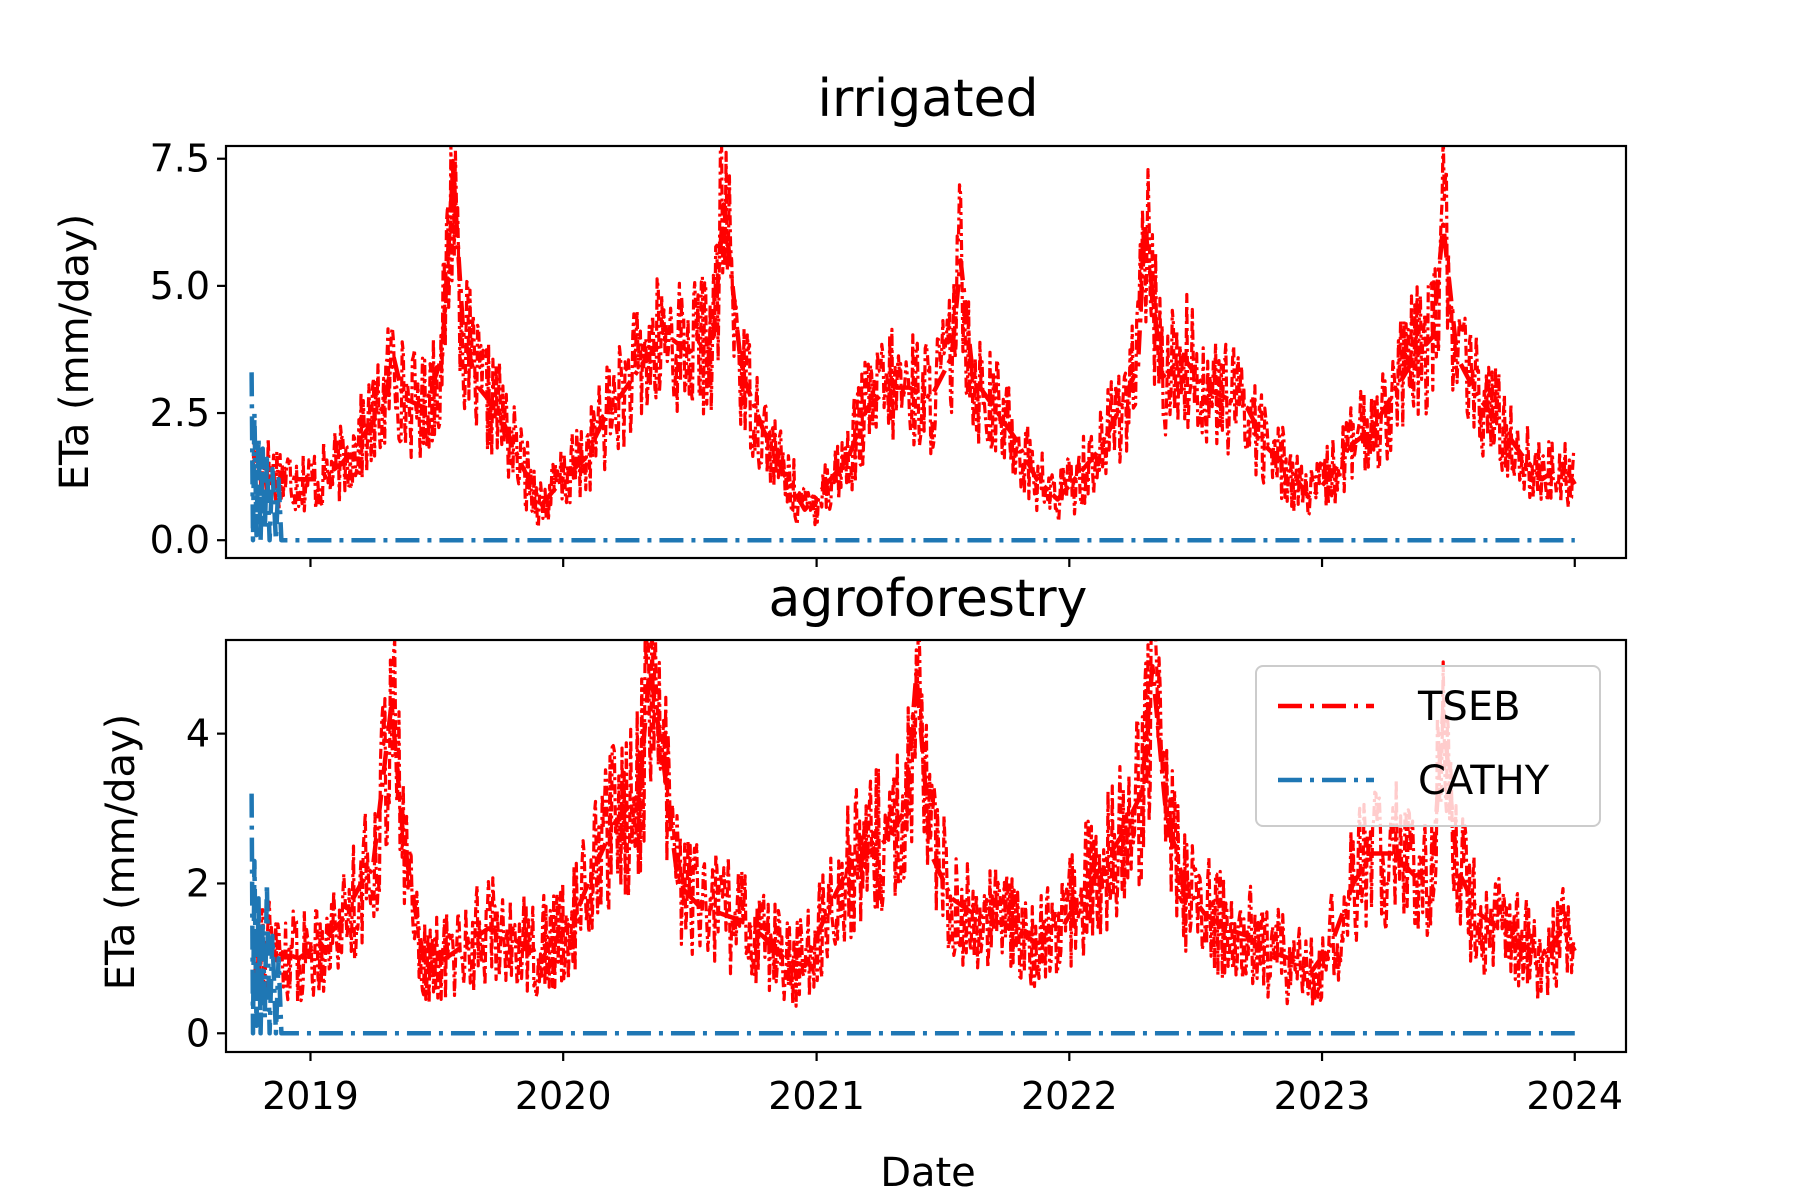  Describe the element at coordinates (1399, 707) in the screenshot. I see `legend-entry: TSEB` at that location.